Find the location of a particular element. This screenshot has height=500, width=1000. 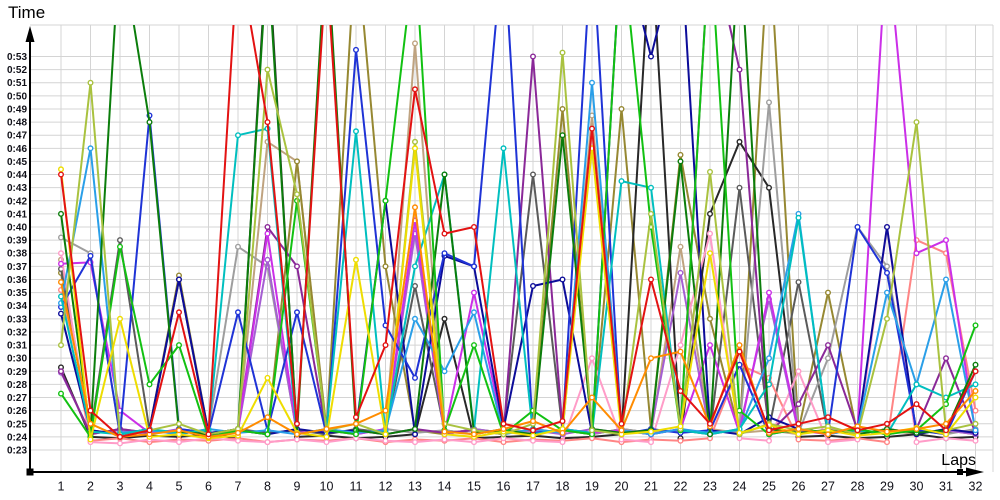

origin-marker is located at coordinates (30, 472).